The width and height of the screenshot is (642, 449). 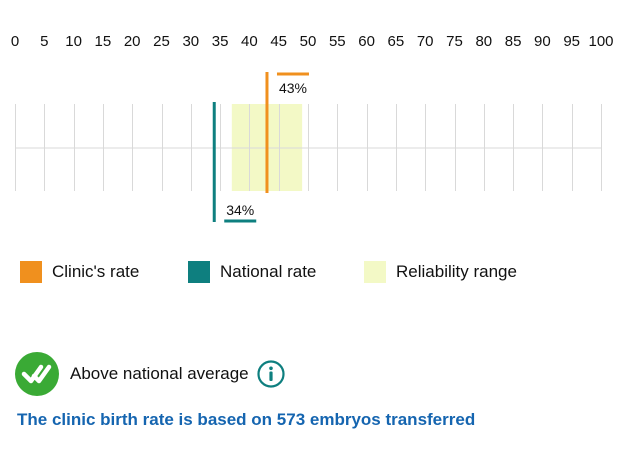 What do you see at coordinates (240, 210) in the screenshot?
I see `national-rate-label: 34%` at bounding box center [240, 210].